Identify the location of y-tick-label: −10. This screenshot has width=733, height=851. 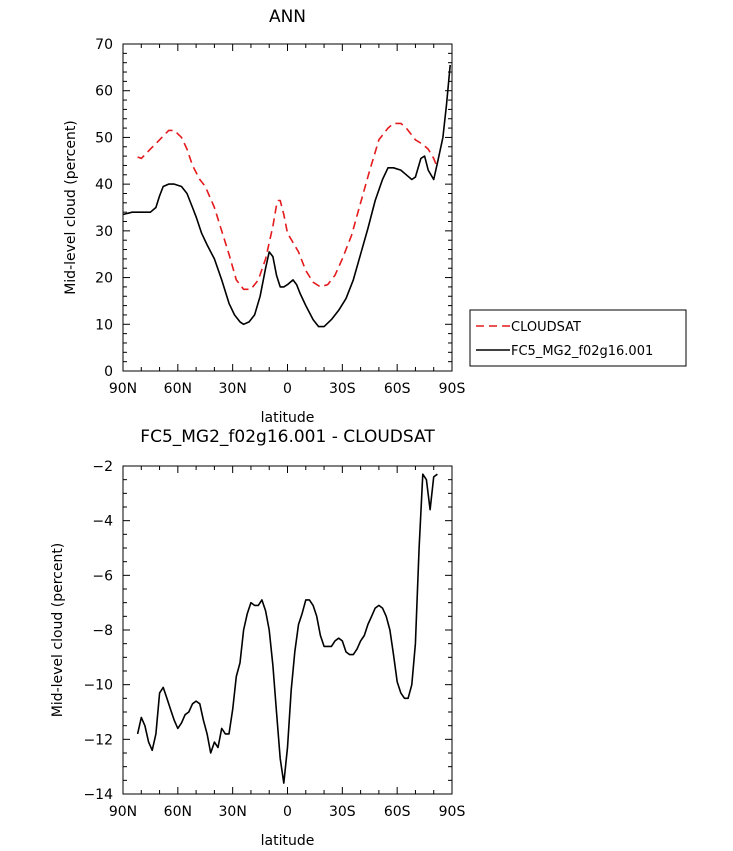
(98, 686).